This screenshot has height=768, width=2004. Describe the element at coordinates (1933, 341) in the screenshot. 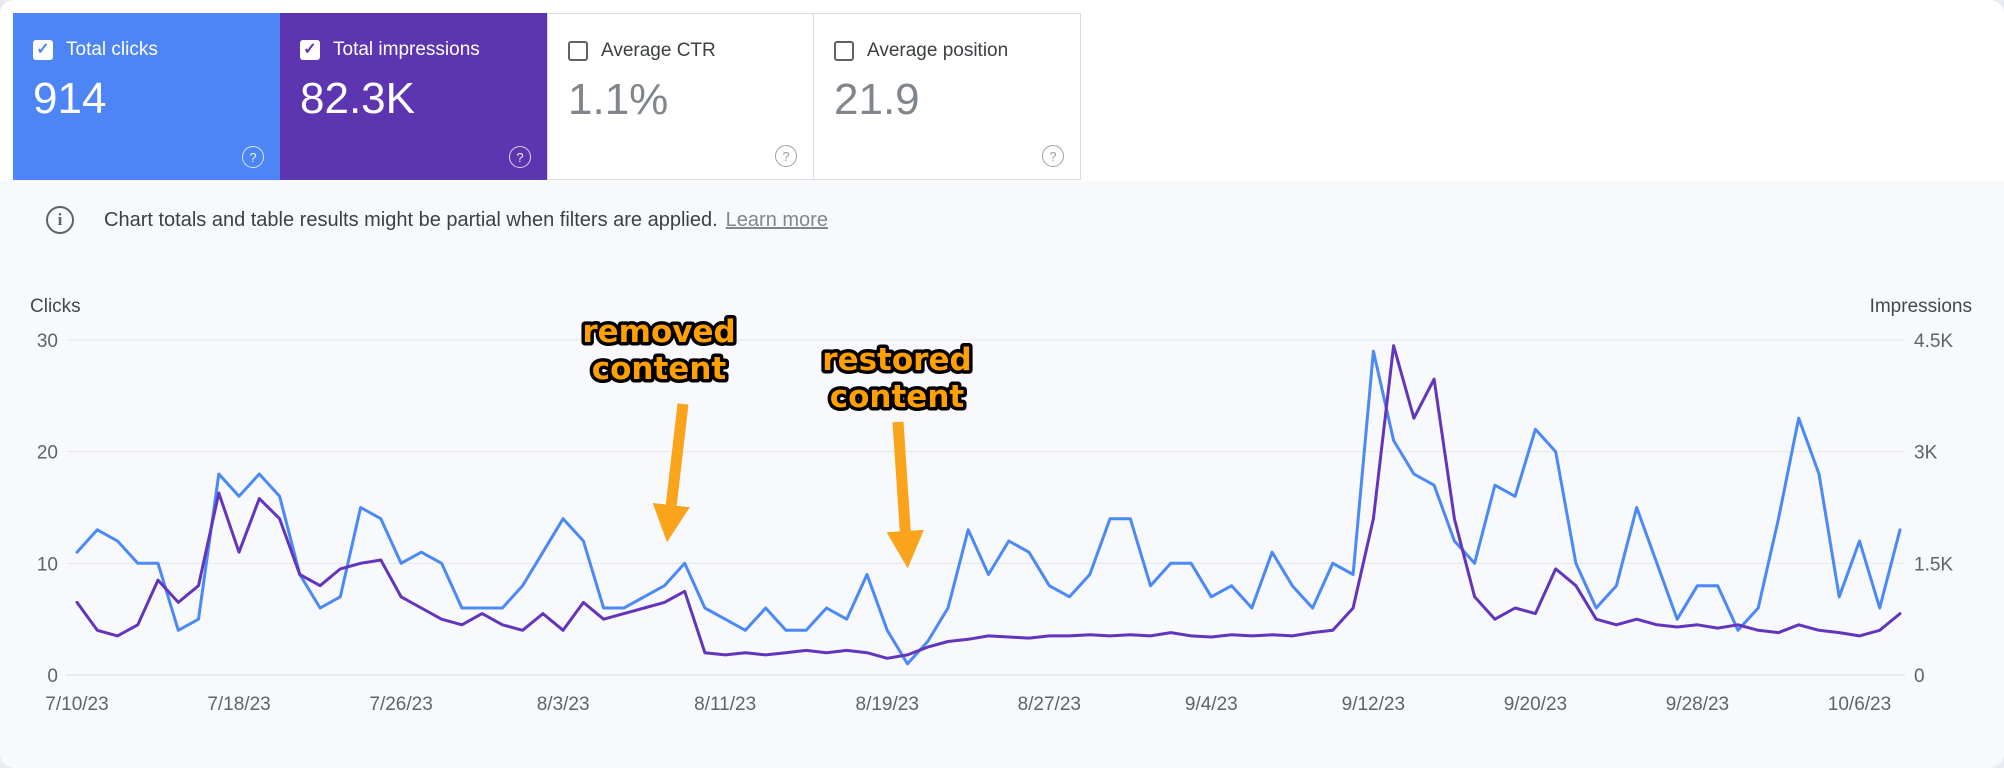

I see `right-axis-tick: 4.5K` at that location.